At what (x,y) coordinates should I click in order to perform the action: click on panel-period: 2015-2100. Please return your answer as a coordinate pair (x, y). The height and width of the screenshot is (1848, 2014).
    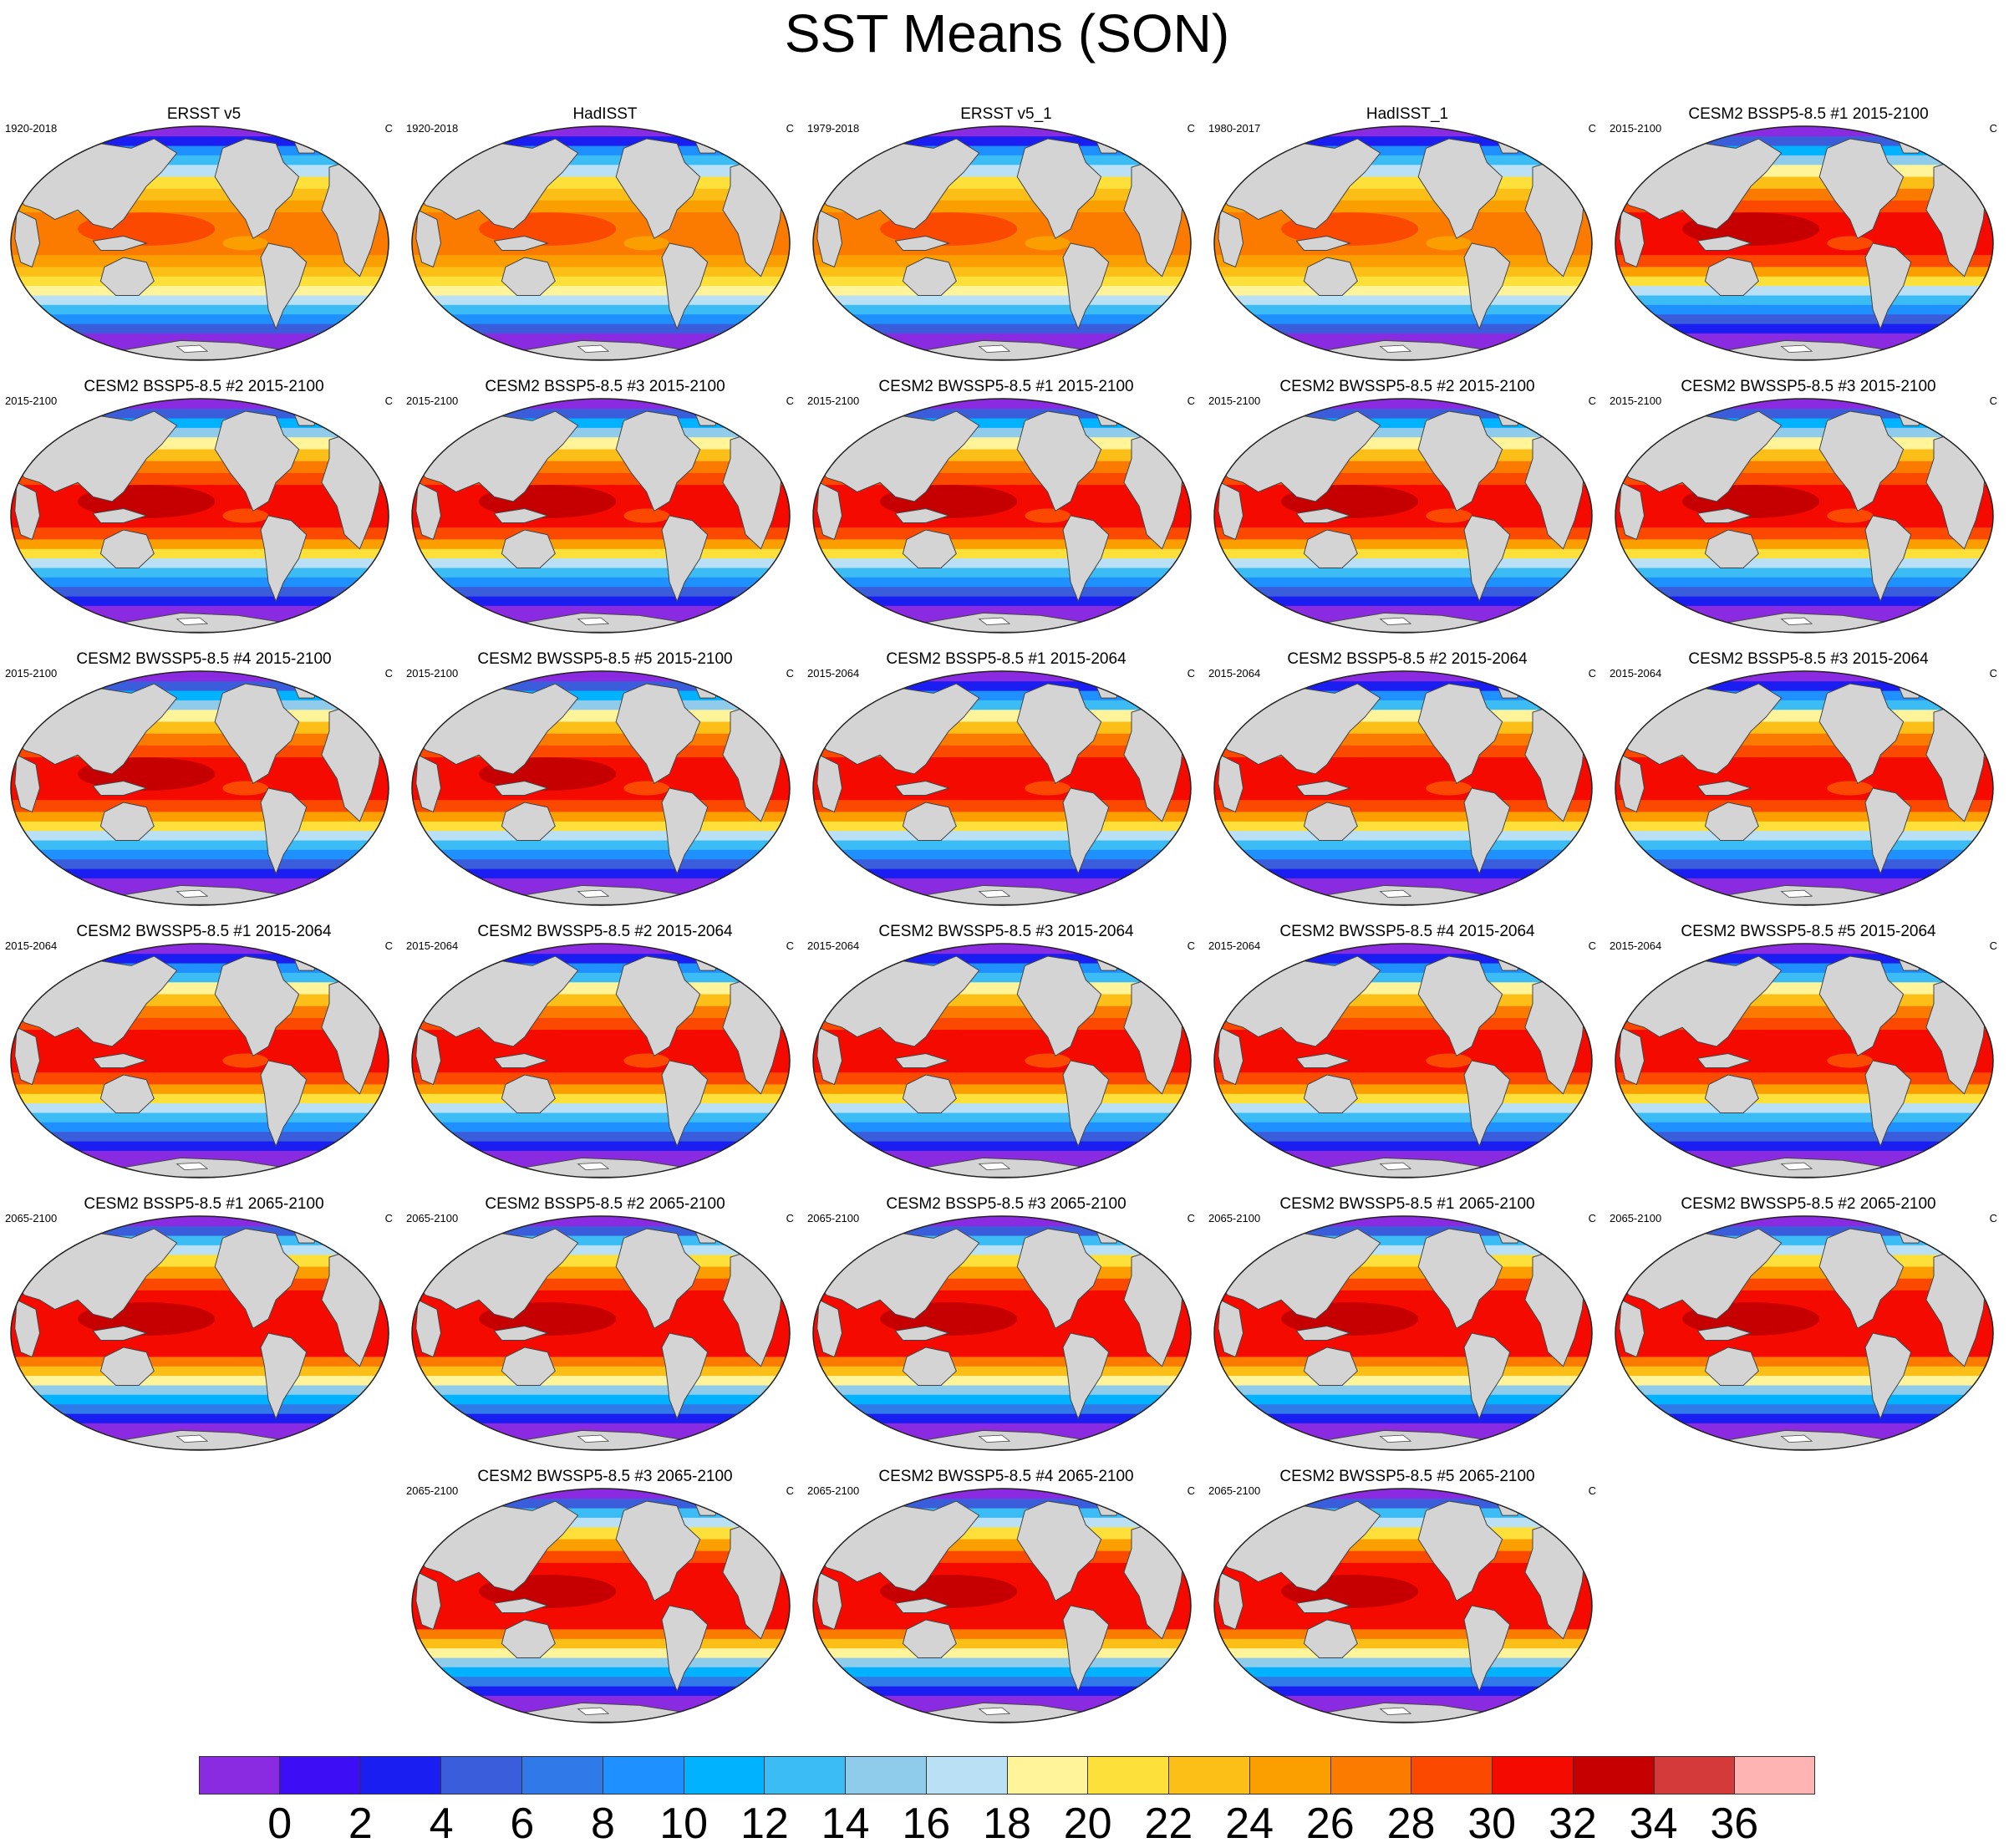
    Looking at the image, I should click on (1636, 128).